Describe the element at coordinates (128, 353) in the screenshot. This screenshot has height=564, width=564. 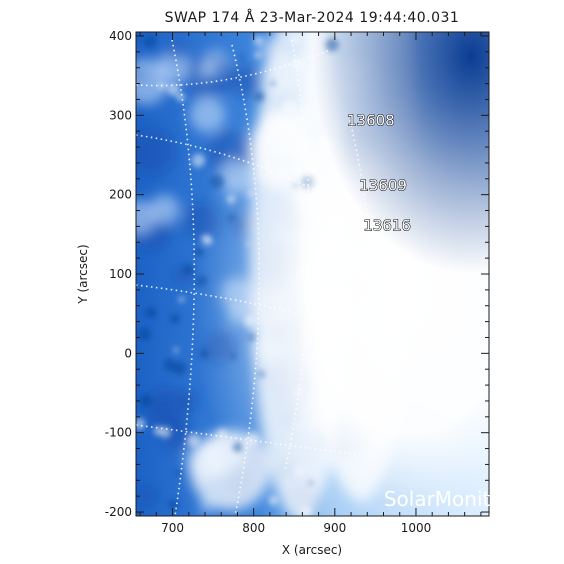
I see `y-tick-label: 0` at that location.